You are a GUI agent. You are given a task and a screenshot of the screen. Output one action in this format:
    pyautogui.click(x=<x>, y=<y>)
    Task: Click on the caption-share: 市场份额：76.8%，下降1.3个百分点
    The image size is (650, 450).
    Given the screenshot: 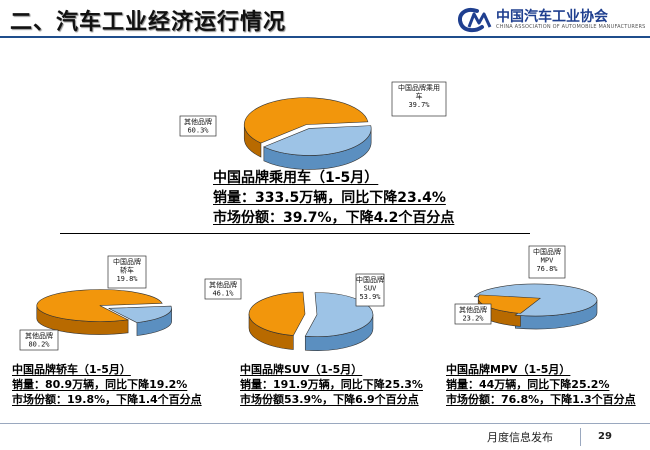 What is the action you would take?
    pyautogui.click(x=541, y=399)
    